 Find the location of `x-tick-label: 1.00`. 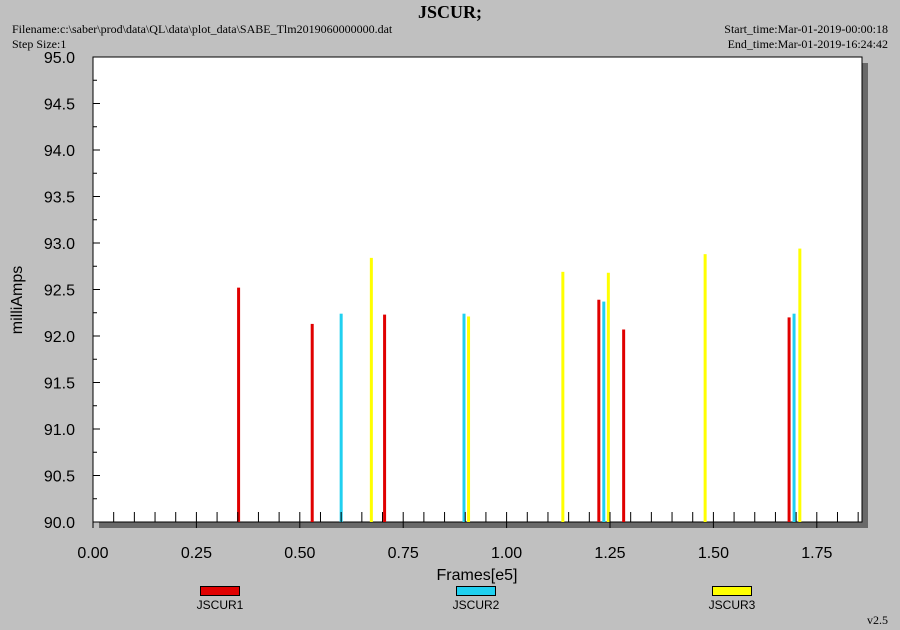

x-tick-label: 1.00 is located at coordinates (506, 553).